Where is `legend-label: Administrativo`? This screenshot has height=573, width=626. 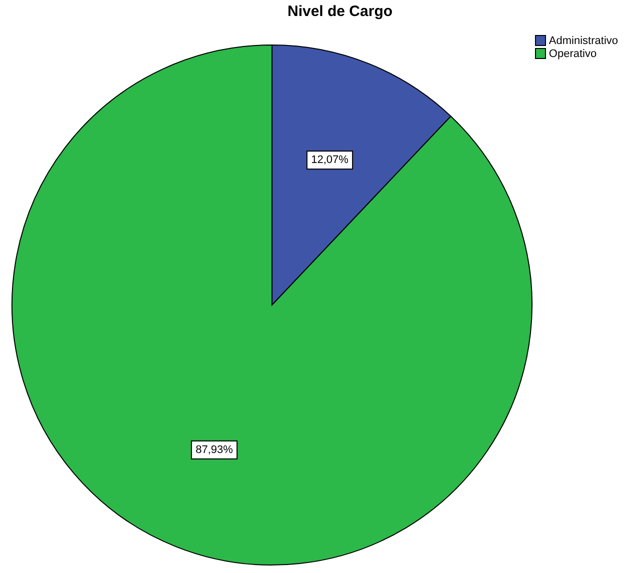
legend-label: Administrativo is located at coordinates (583, 40).